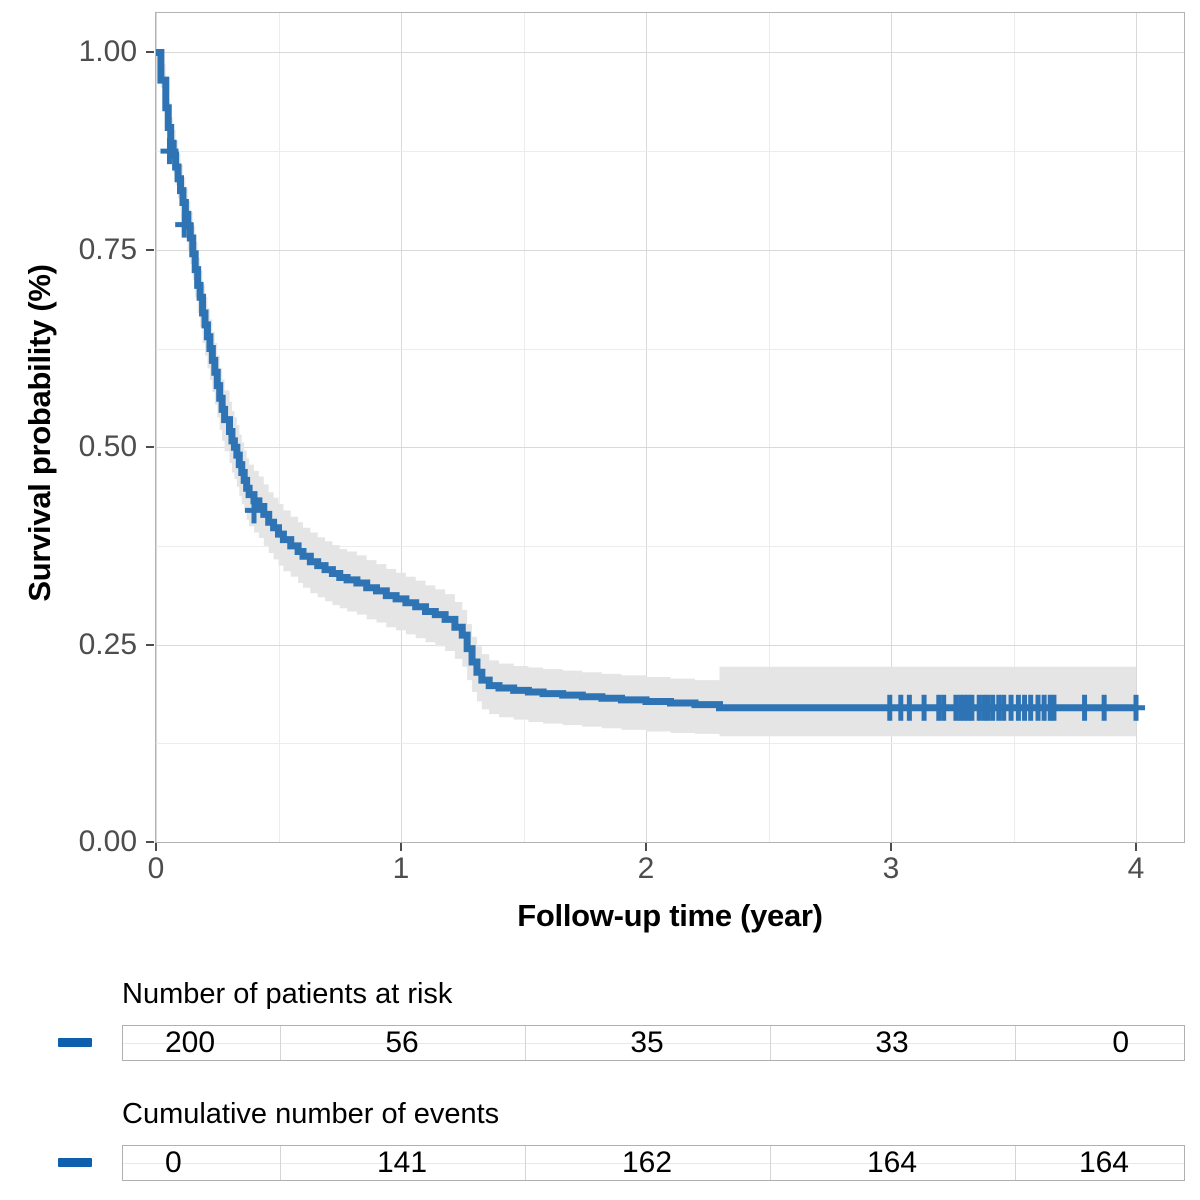  I want to click on risk-table-row: 0 141 162 164 164, so click(653, 1163).